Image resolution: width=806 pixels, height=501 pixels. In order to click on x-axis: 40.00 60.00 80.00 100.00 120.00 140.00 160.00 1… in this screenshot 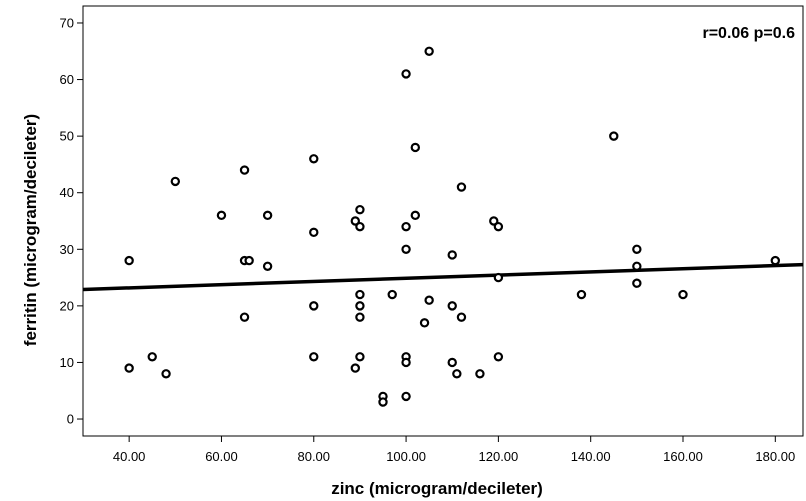, I will do `click(454, 450)`.